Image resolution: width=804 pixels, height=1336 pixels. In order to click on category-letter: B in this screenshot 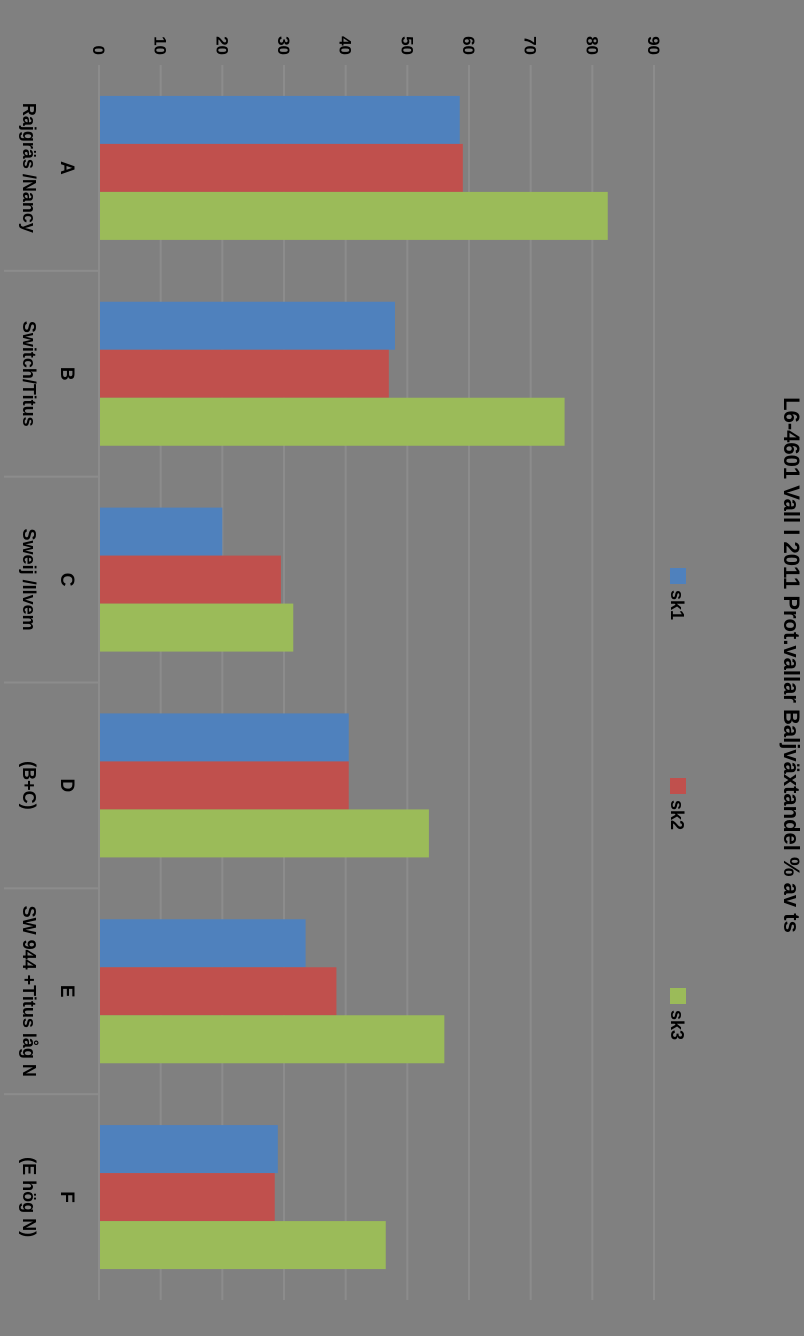, I will do `click(66, 374)`.